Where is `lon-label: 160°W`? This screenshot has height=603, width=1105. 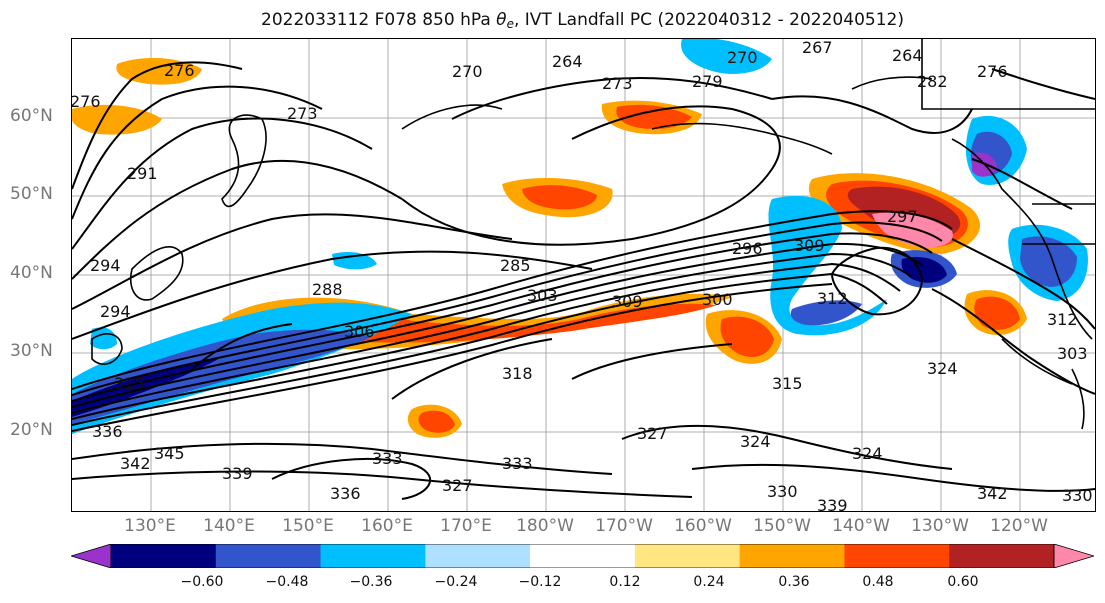 lon-label: 160°W is located at coordinates (703, 526).